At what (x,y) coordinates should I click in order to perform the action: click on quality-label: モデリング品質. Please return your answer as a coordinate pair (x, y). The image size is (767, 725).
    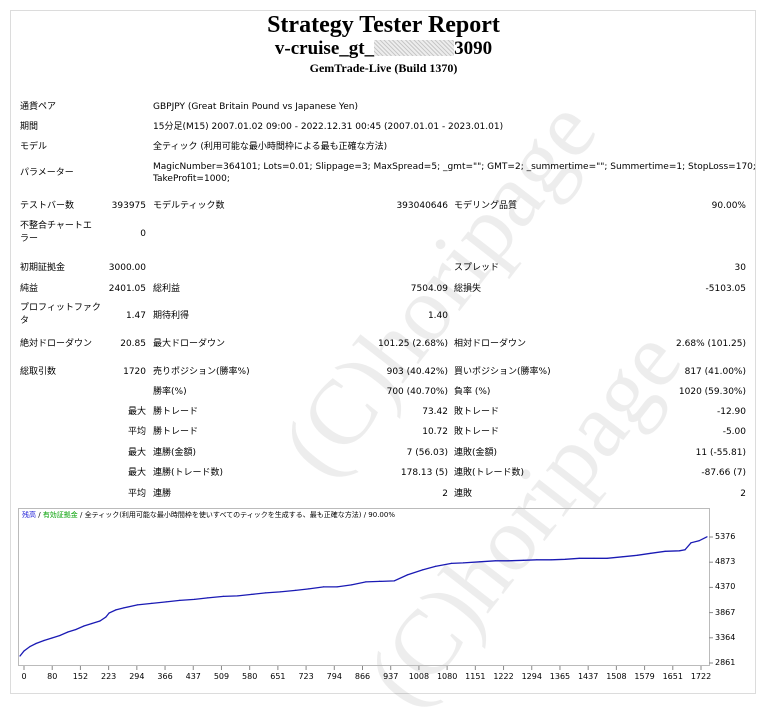
    Looking at the image, I should click on (486, 206).